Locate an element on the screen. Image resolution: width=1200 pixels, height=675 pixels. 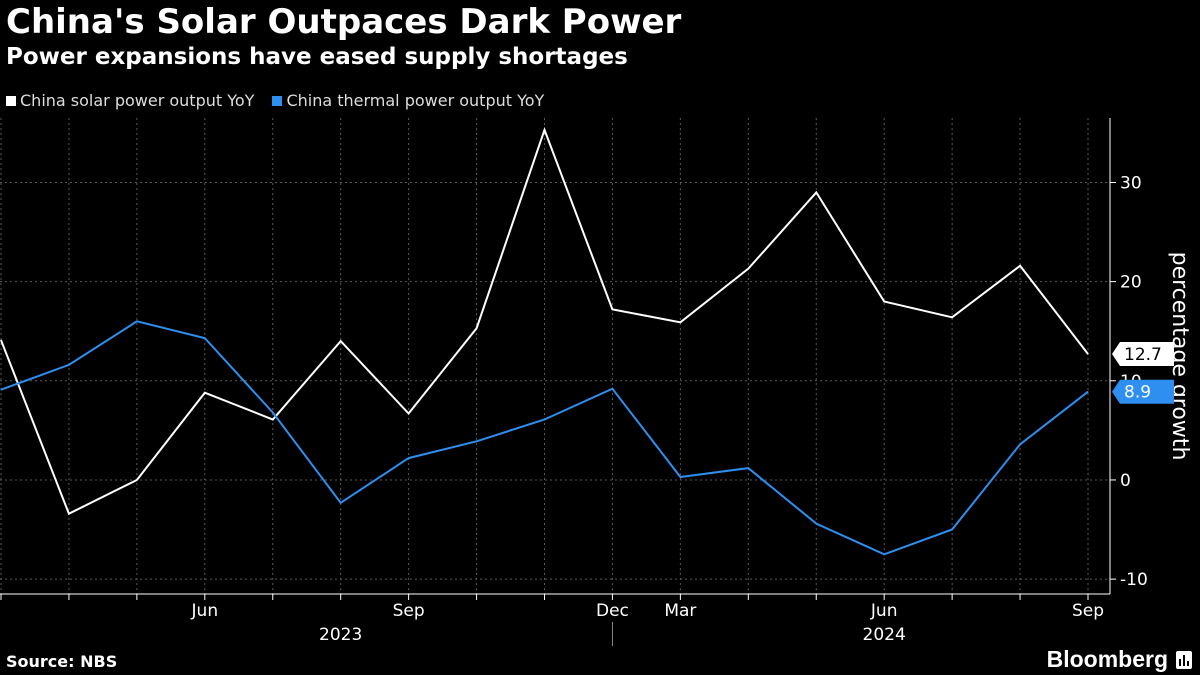
legend-swatch-solar is located at coordinates (11, 100).